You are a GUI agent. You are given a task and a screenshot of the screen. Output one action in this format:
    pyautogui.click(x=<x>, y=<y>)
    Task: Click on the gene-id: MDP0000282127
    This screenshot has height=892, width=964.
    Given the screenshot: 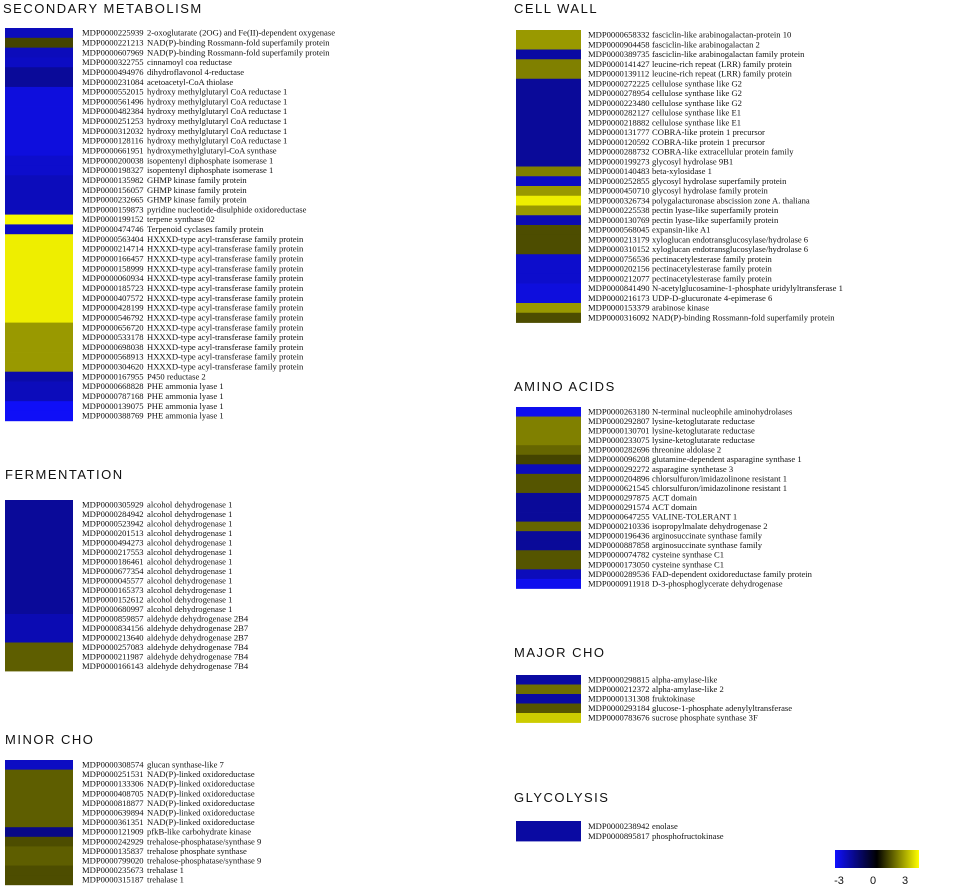 What is the action you would take?
    pyautogui.click(x=619, y=113)
    